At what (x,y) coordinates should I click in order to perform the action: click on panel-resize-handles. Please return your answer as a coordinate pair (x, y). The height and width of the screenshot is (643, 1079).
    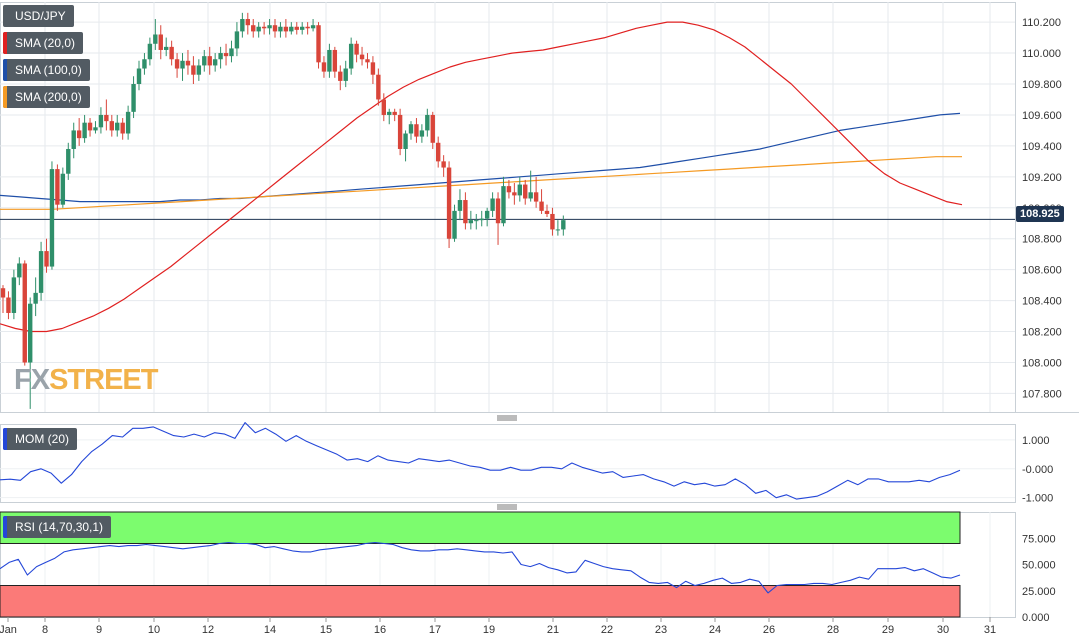
    Looking at the image, I should click on (507, 462).